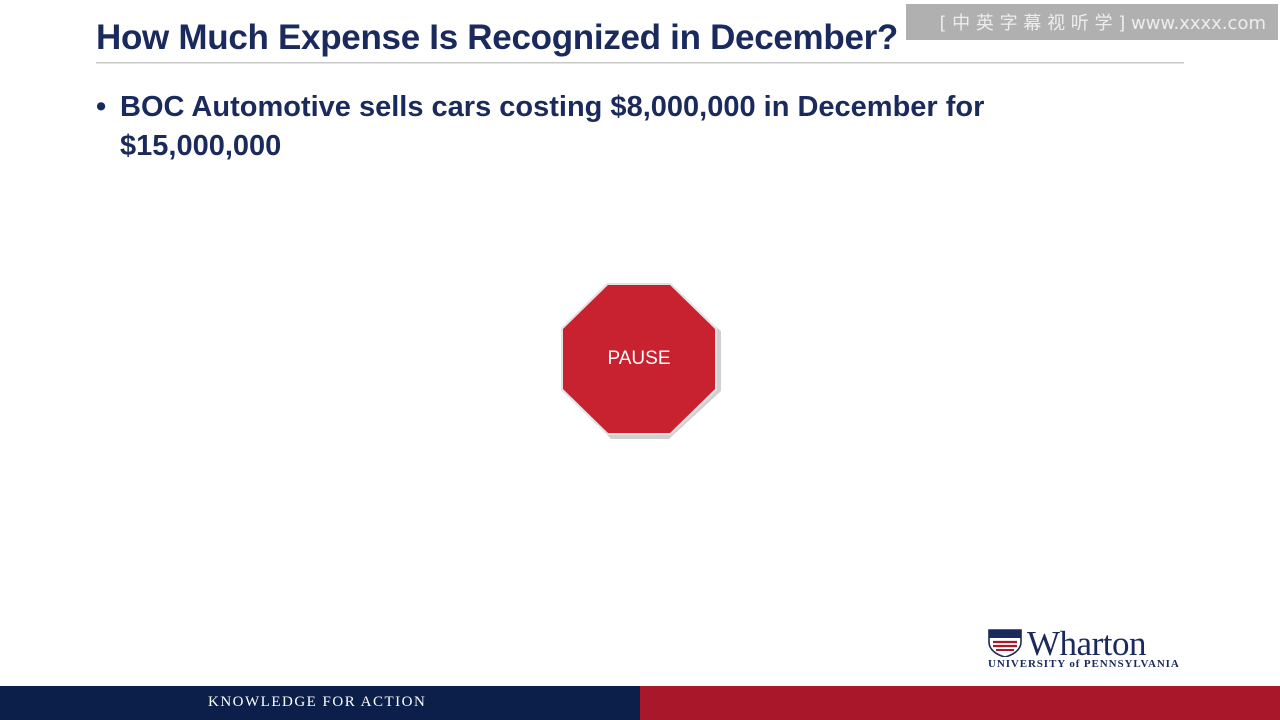 This screenshot has width=1280, height=720. I want to click on penn-shield-icon, so click(1005, 643).